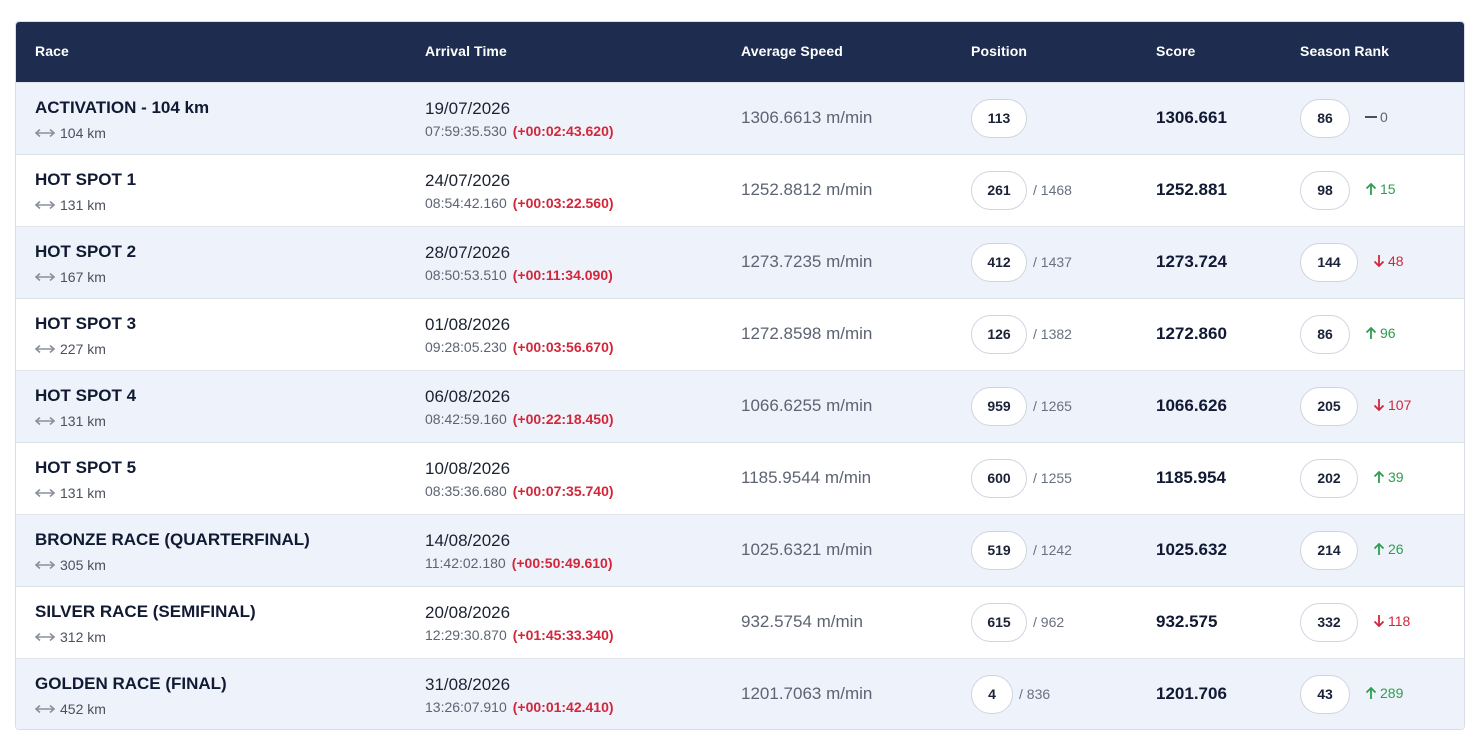 The image size is (1480, 755). Describe the element at coordinates (1191, 117) in the screenshot. I see `score: 1306.661` at that location.